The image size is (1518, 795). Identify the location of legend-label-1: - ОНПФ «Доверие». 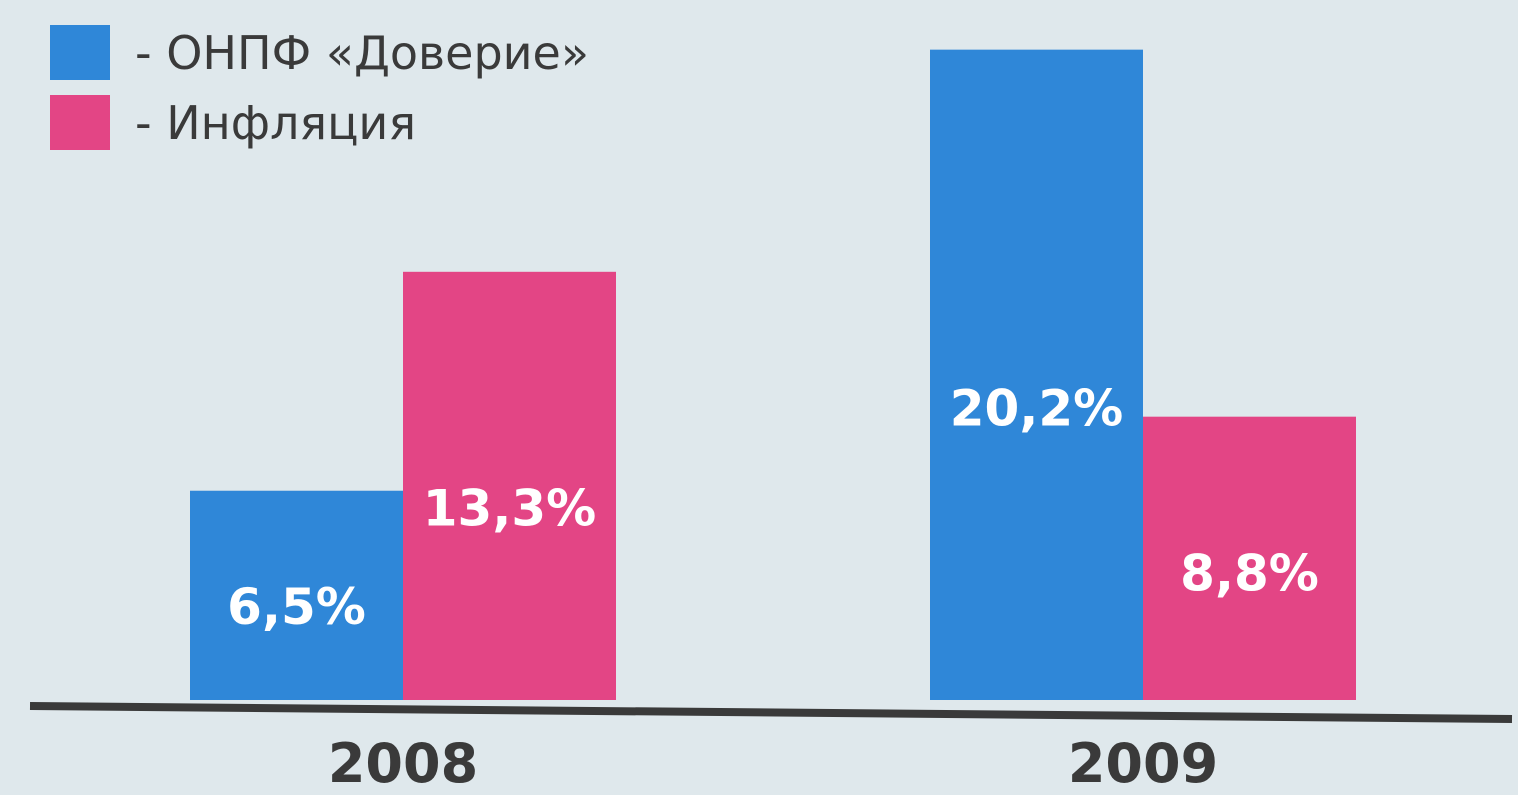
(362, 53).